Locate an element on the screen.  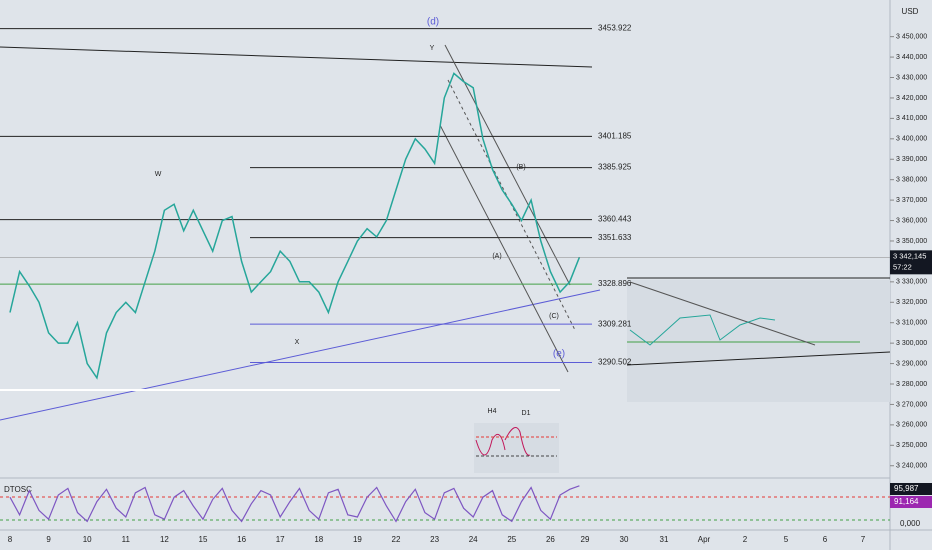
x-tick-label: Apr is located at coordinates (704, 539).